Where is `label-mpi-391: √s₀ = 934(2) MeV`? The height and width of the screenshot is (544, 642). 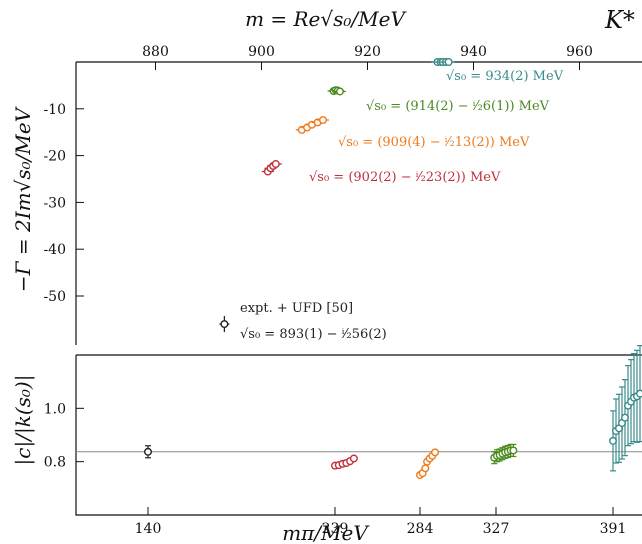
label-mpi-391: √s₀ = 934(2) MeV is located at coordinates (505, 76).